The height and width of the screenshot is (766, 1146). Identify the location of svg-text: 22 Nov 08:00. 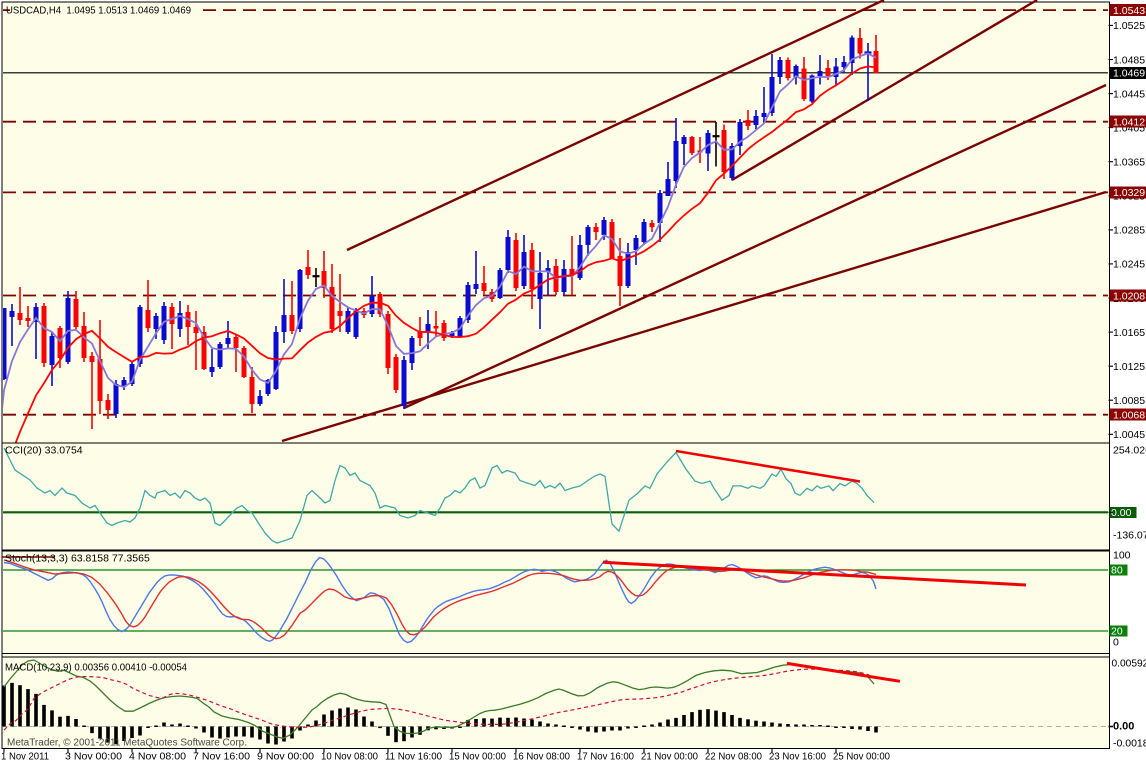
(733, 757).